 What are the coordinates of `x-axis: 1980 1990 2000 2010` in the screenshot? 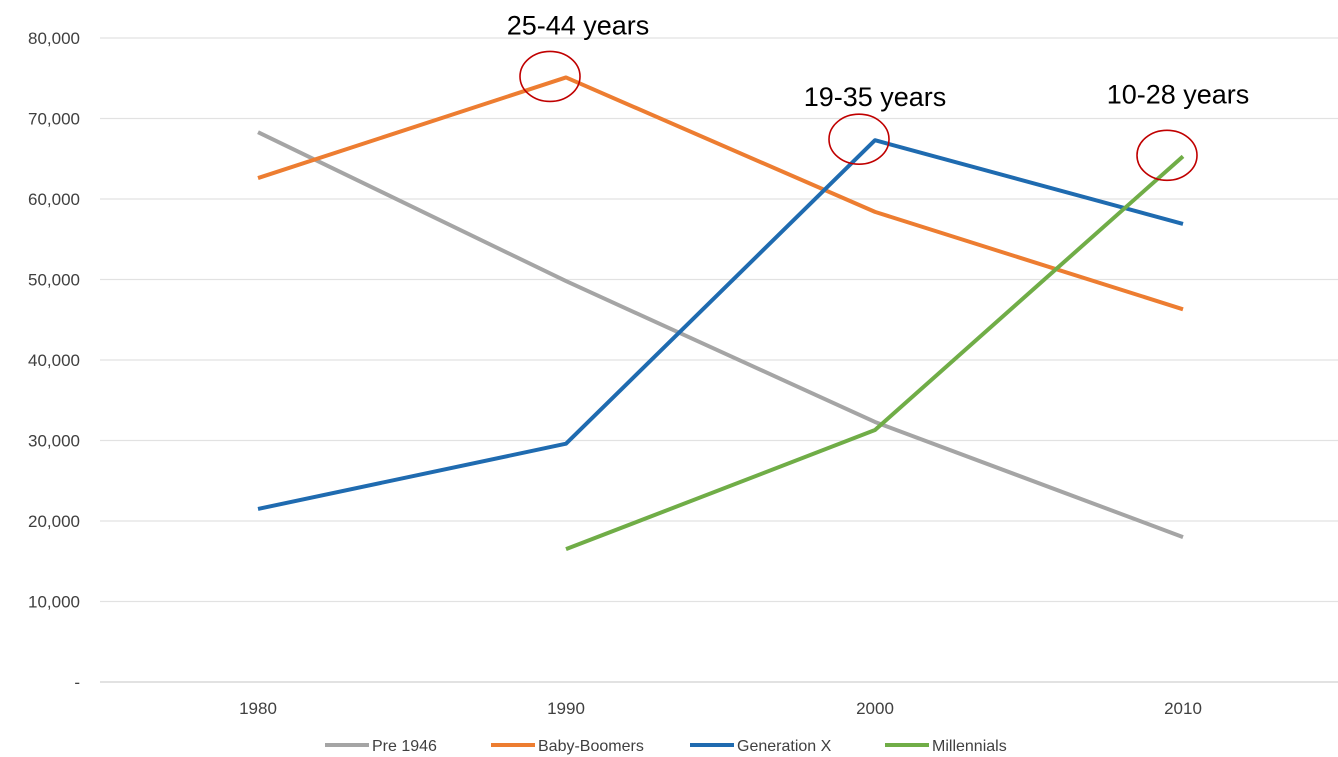 It's located at (720, 708).